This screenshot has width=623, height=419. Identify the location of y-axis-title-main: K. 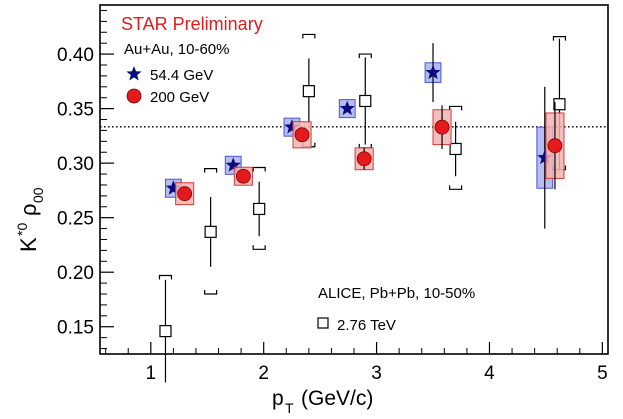
(28, 244).